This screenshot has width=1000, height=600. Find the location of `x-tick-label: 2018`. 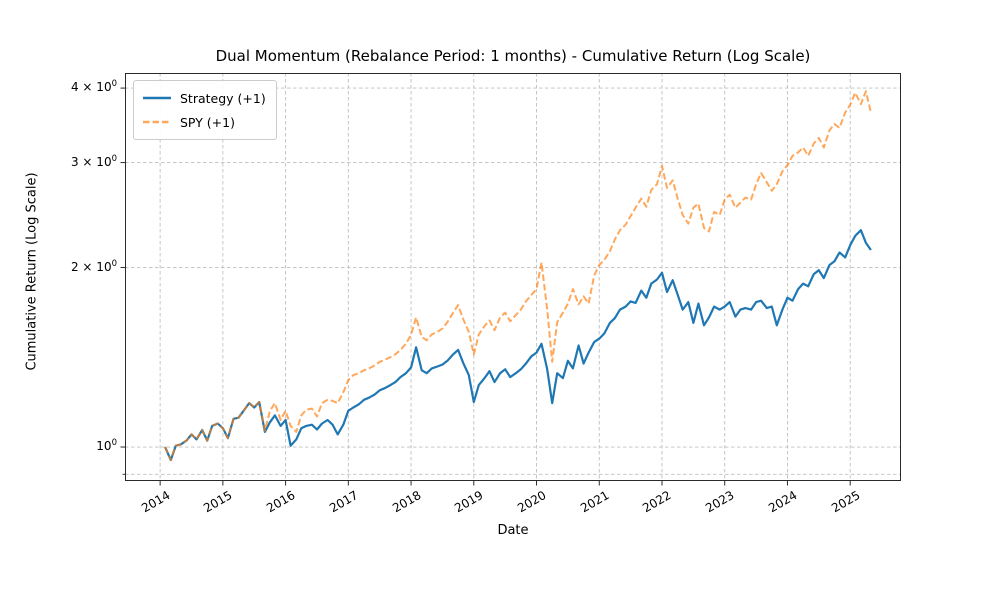

x-tick-label: 2018 is located at coordinates (406, 502).